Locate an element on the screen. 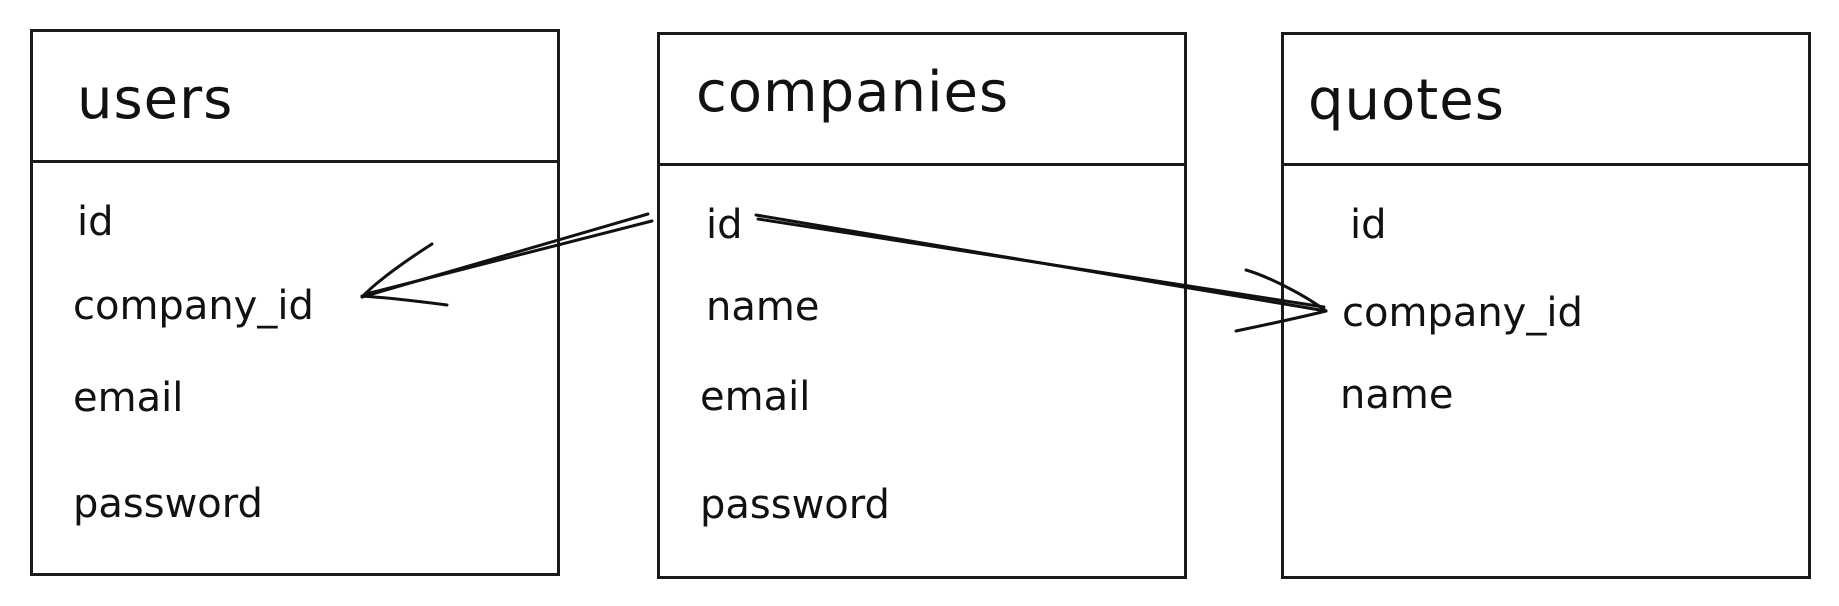 Image resolution: width=1839 pixels, height=606 pixels. table-users-header: users is located at coordinates (295, 97).